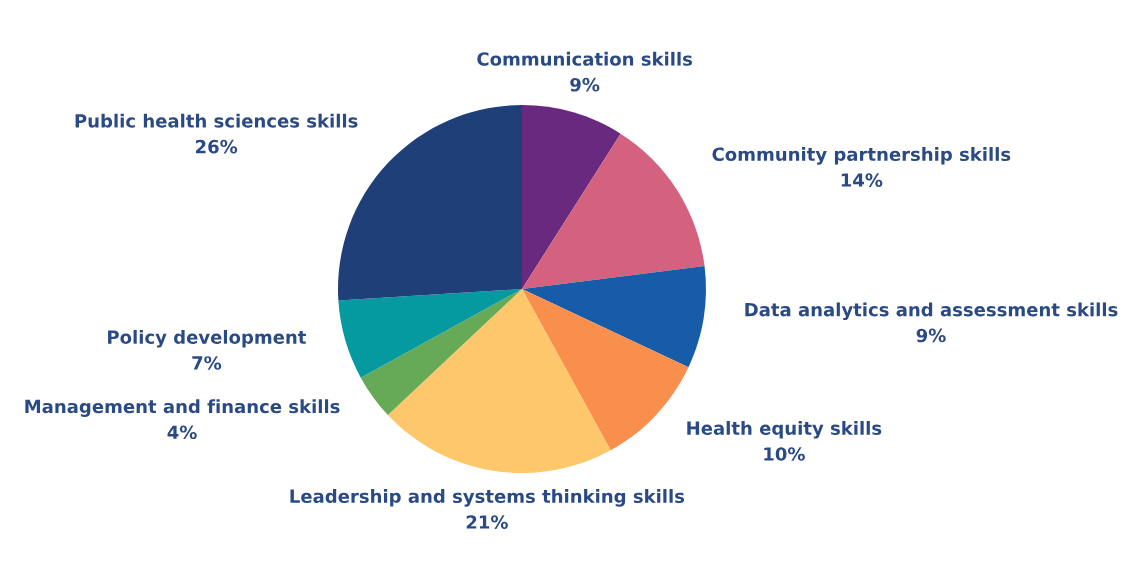  I want to click on data-label: 7%, so click(207, 363).